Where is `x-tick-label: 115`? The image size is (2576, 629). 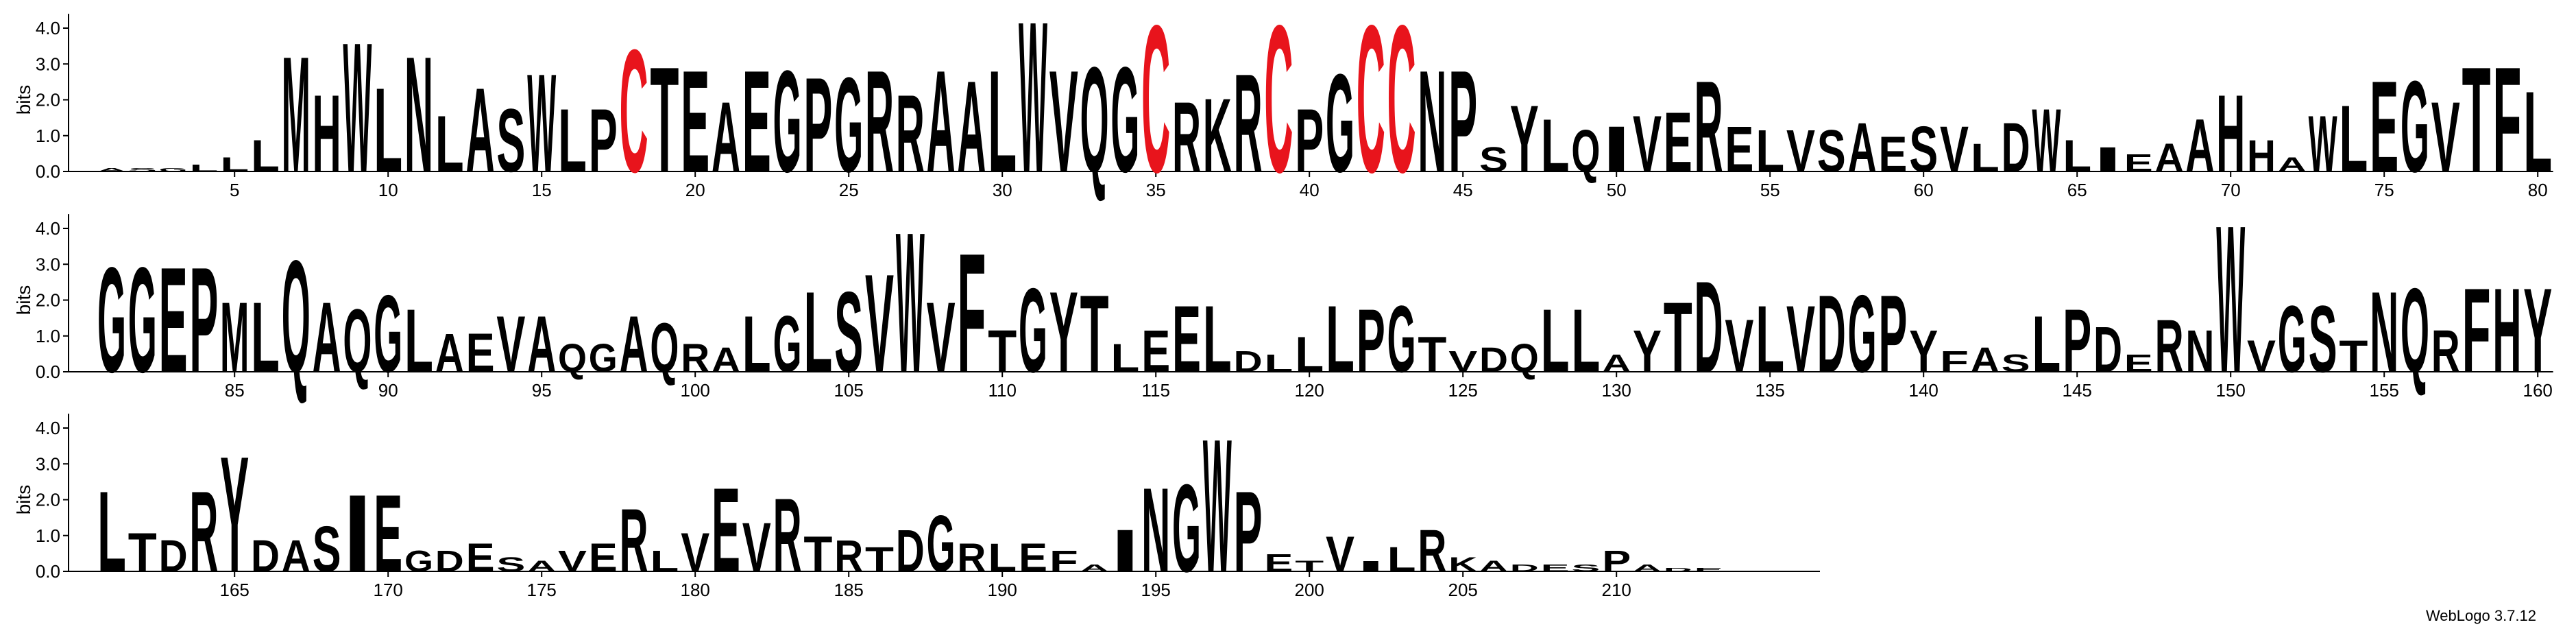
x-tick-label: 115 is located at coordinates (1155, 391).